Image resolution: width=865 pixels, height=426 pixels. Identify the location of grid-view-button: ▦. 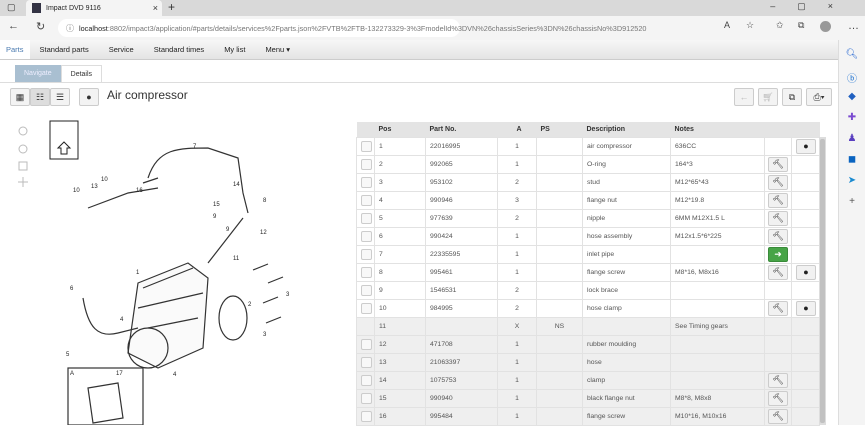
(20, 97).